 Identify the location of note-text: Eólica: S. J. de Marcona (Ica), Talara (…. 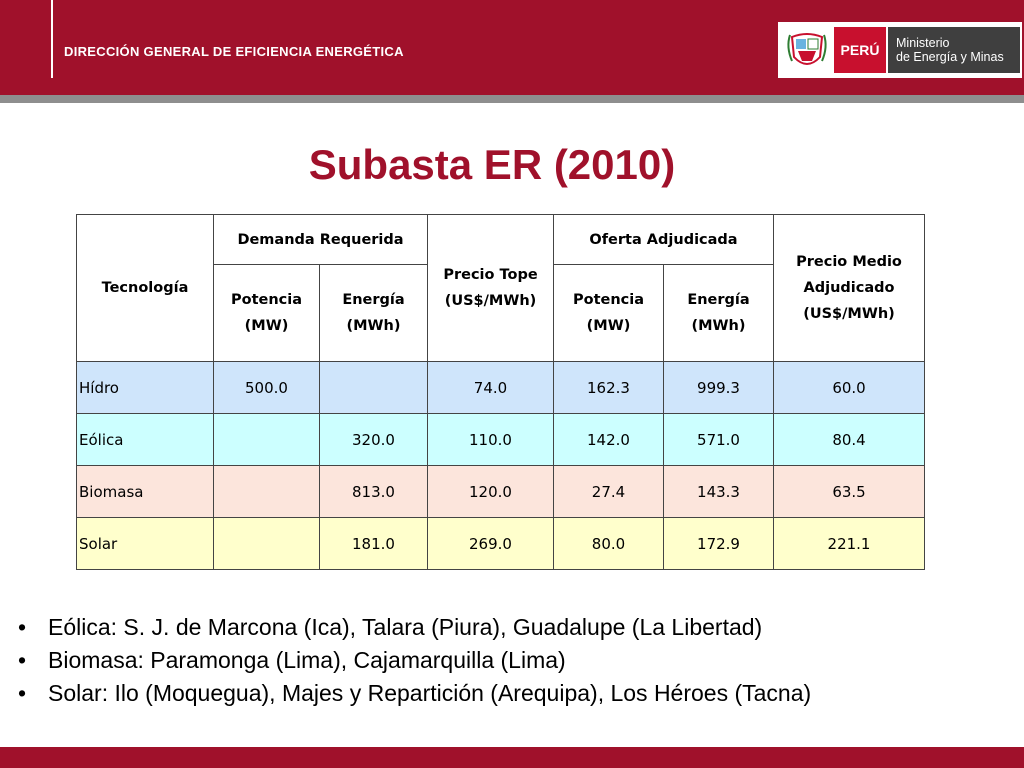
(405, 627).